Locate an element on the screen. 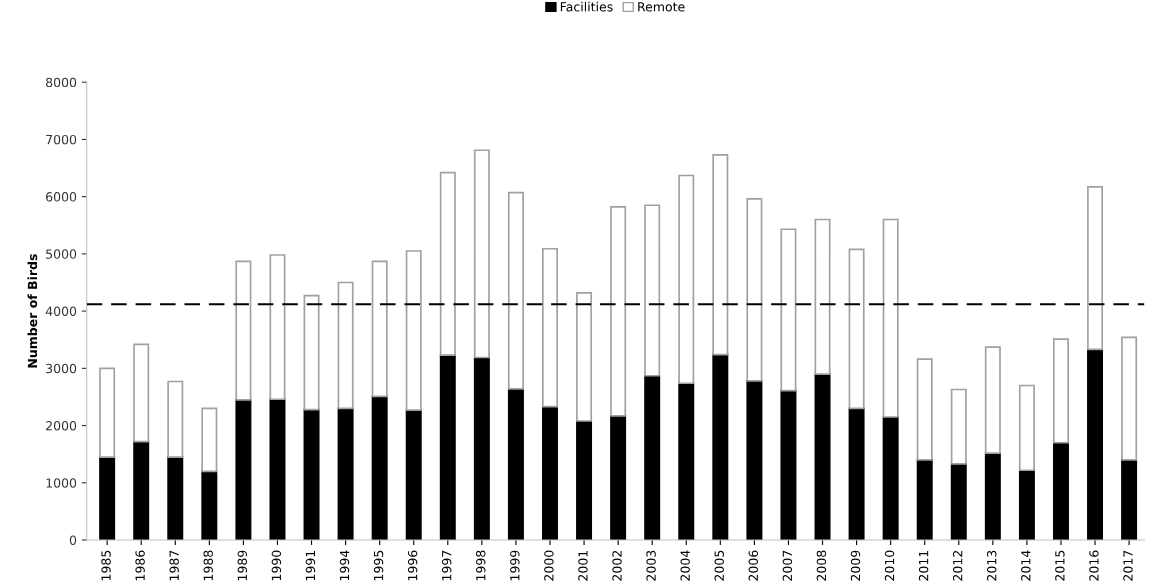 This screenshot has width=1156, height=587. x-tick-label: 1998 is located at coordinates (481, 565).